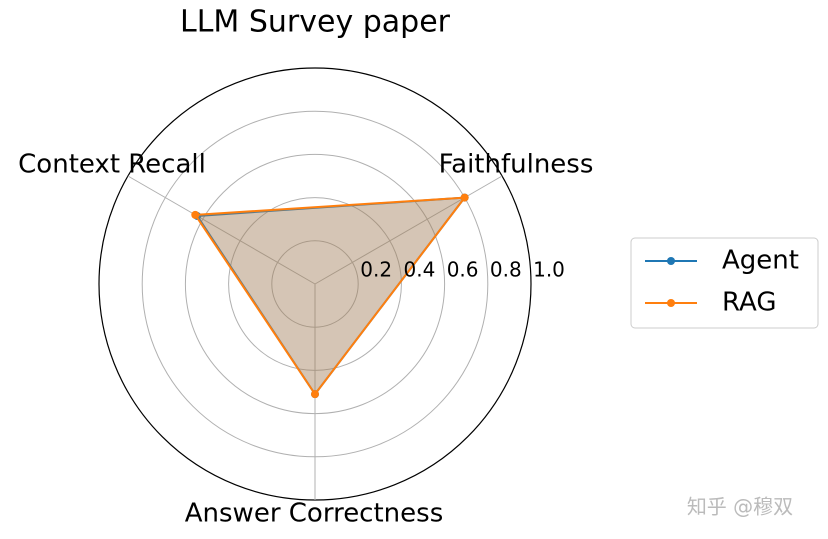  Describe the element at coordinates (112, 165) in the screenshot. I see `axis-label: Context Recall` at that location.